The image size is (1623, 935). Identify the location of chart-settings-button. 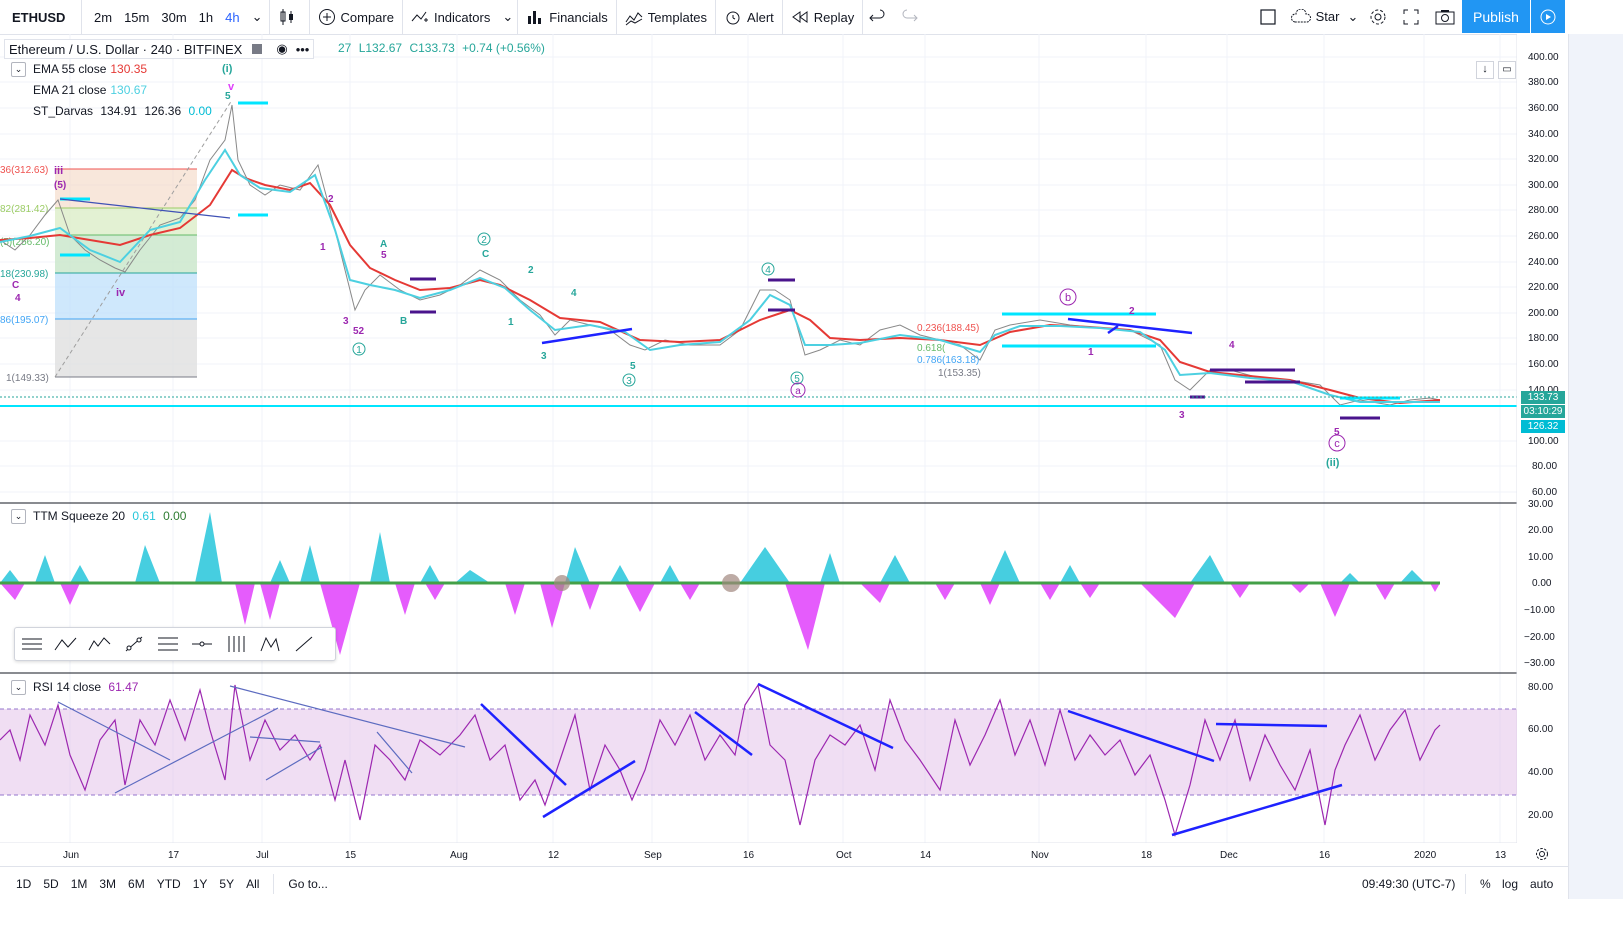
(1542, 855).